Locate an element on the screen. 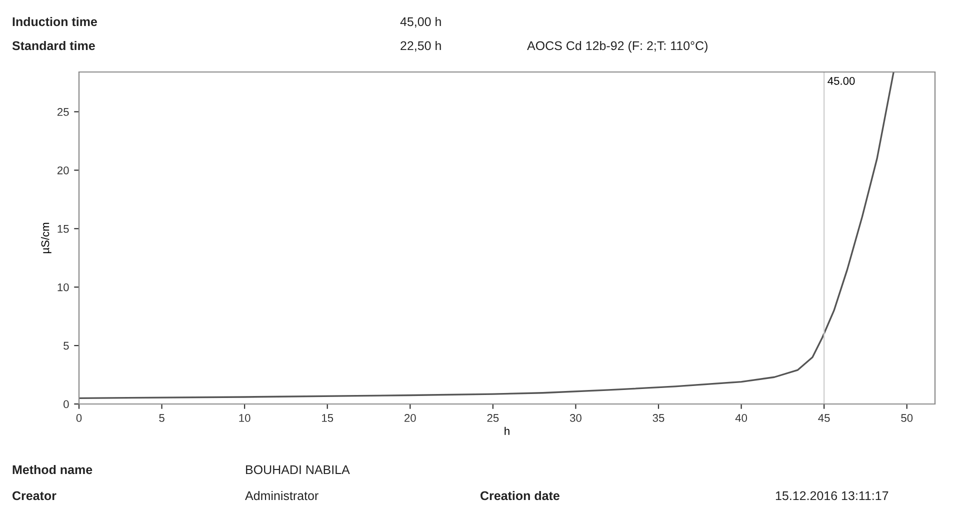 The width and height of the screenshot is (964, 510). text: Method name is located at coordinates (52, 469).